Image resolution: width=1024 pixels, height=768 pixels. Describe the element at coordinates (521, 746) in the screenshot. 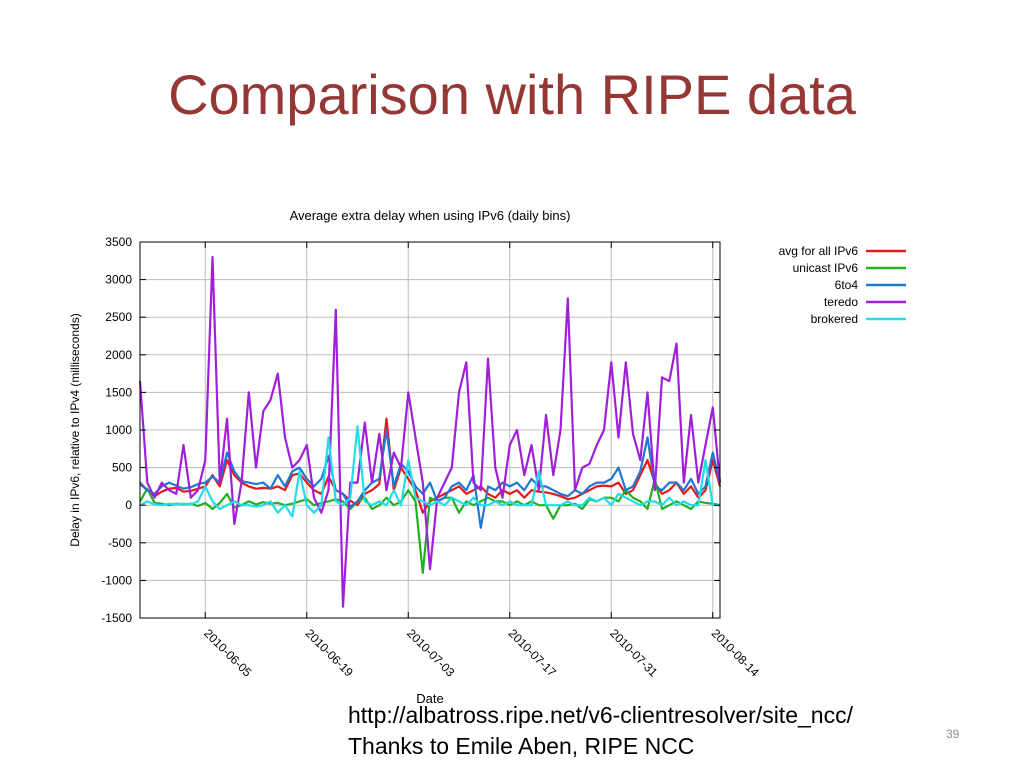

I see `credit-line: Thanks to Emile Aben, RIPE NCC` at that location.